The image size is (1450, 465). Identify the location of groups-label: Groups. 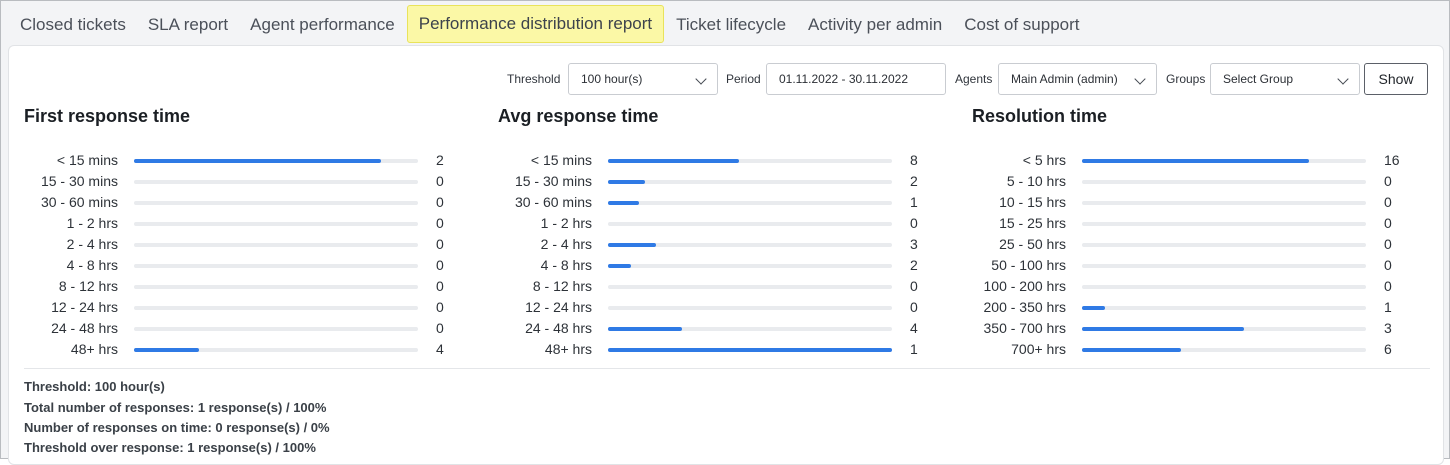
(1186, 79).